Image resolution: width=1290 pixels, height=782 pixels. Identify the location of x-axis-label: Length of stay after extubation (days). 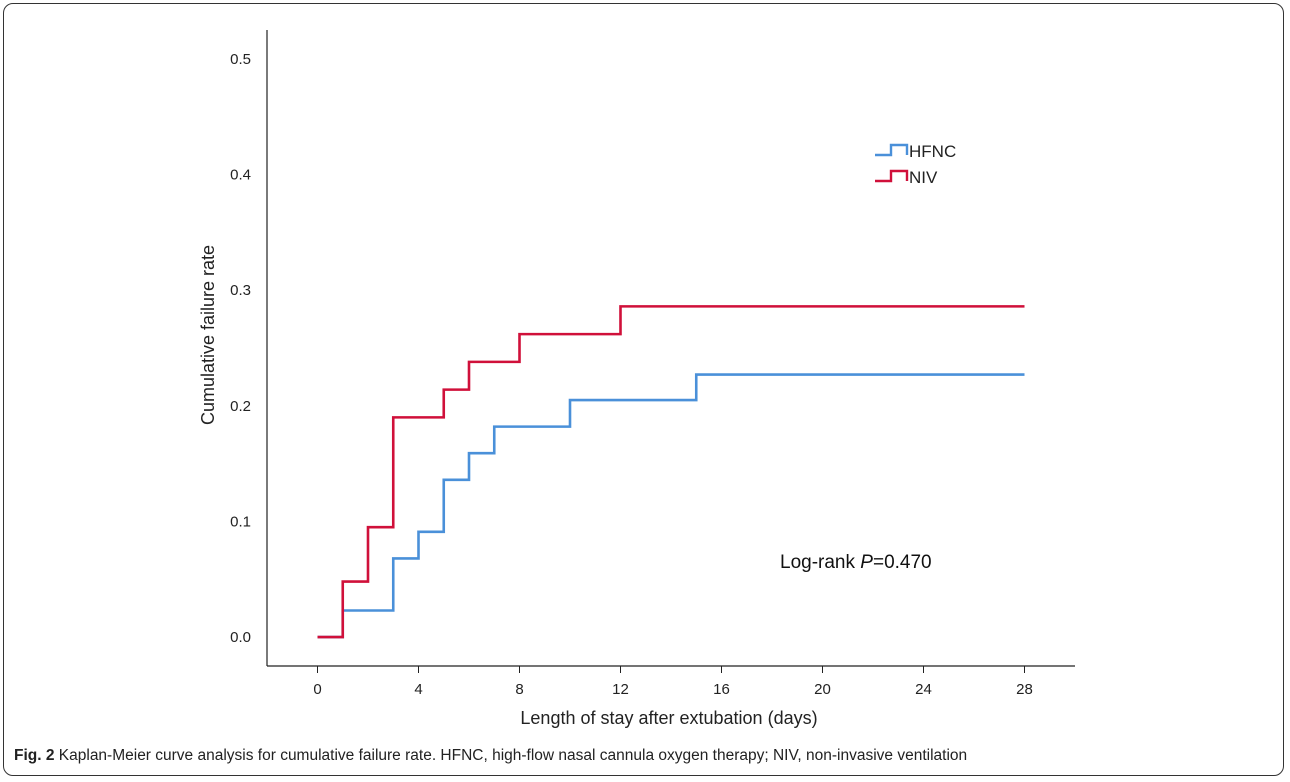
(668, 718).